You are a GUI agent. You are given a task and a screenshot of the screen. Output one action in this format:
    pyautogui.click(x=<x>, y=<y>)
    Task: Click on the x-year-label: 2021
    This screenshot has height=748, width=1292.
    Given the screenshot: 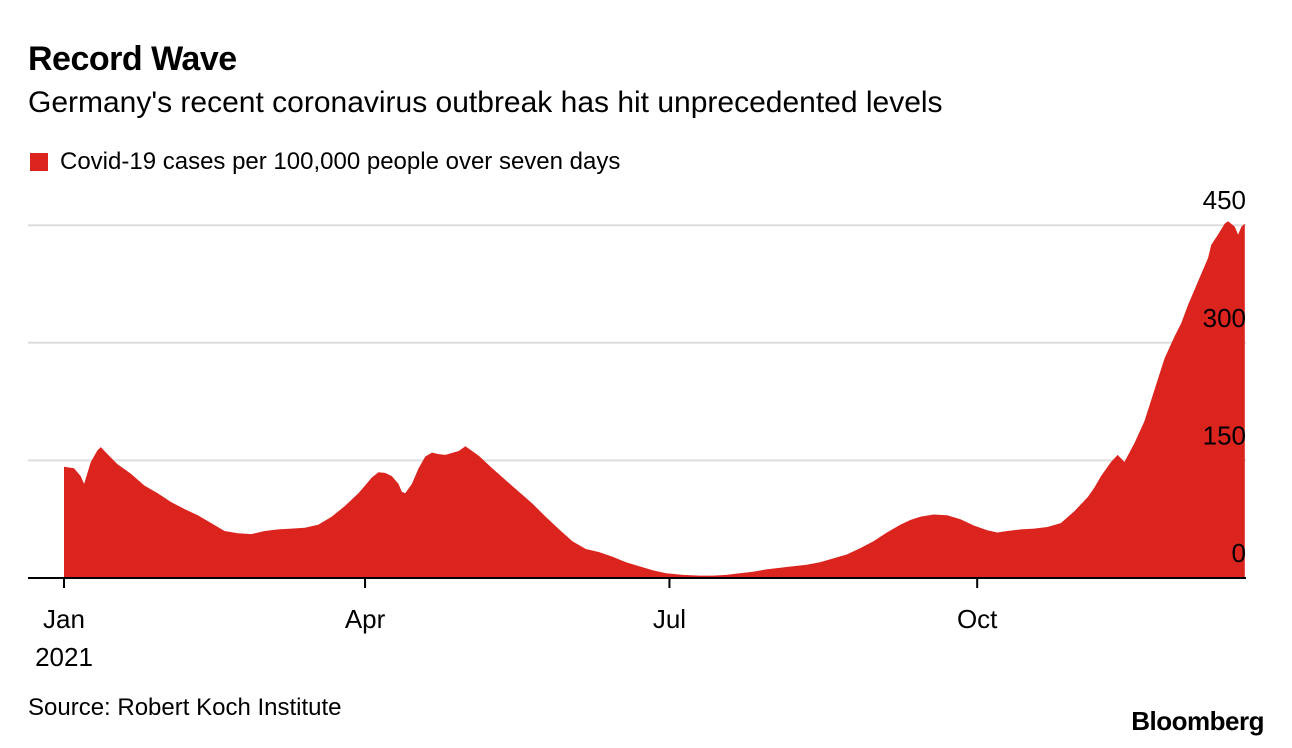 What is the action you would take?
    pyautogui.click(x=64, y=657)
    